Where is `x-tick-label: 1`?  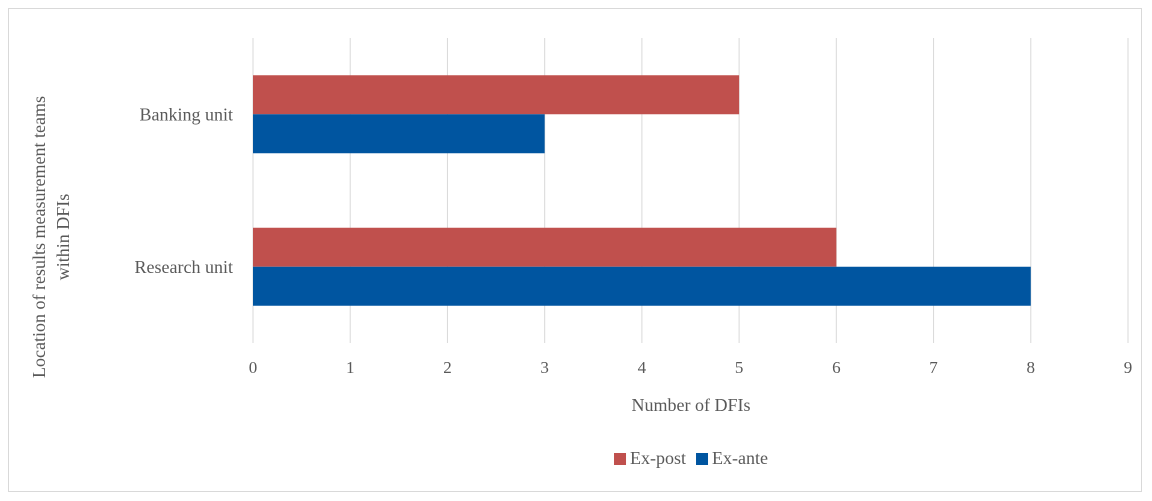
x-tick-label: 1 is located at coordinates (350, 367).